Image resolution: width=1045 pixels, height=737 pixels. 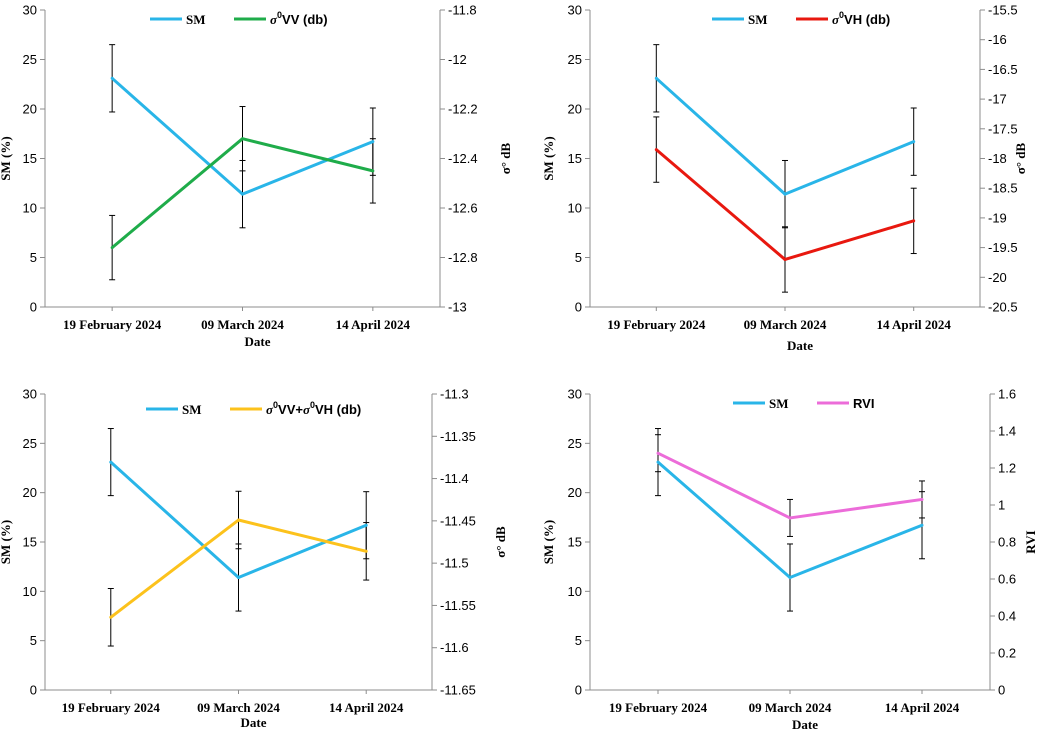 What do you see at coordinates (1003, 128) in the screenshot?
I see `right-tick-label: -17.5` at bounding box center [1003, 128].